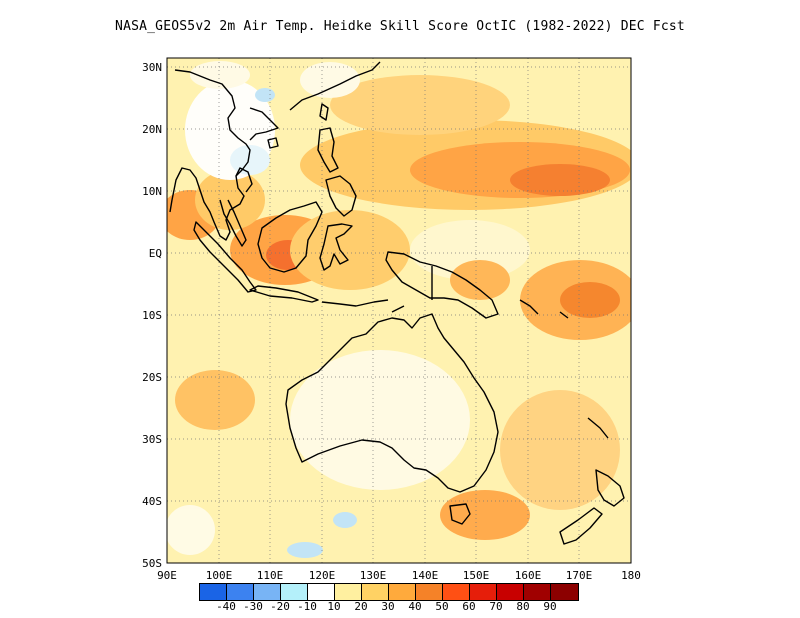 The height and width of the screenshot is (618, 800). What do you see at coordinates (631, 575) in the screenshot?
I see `lon-label: 180` at bounding box center [631, 575].